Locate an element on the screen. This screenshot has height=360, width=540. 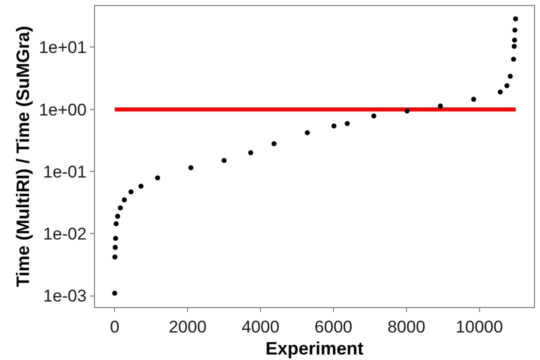
y-tick-label: 1e-03 is located at coordinates (65, 296).